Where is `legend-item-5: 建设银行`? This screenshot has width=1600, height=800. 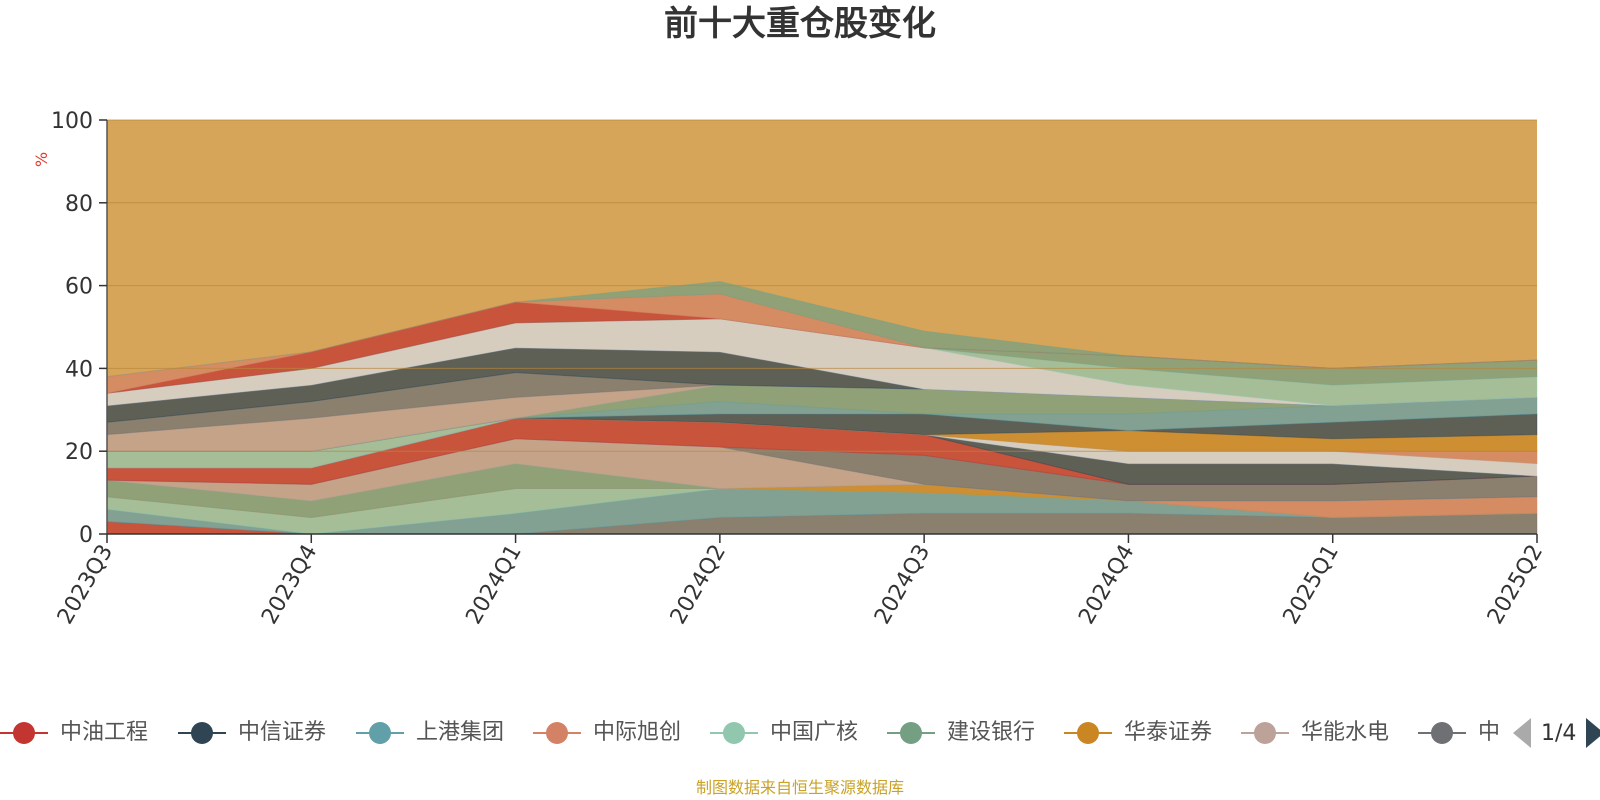 legend-item-5: 建设银行 is located at coordinates (961, 733).